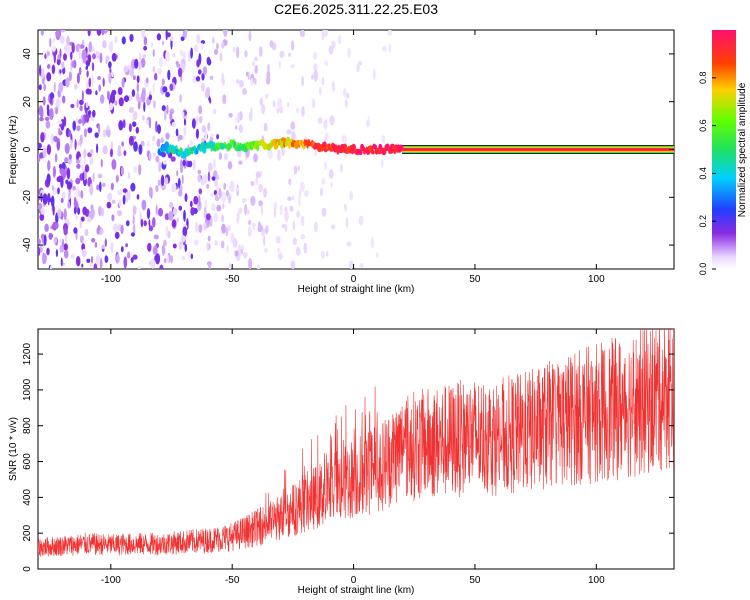  Describe the element at coordinates (703, 173) in the screenshot. I see `colorbar-tick-label: 0.4` at that location.